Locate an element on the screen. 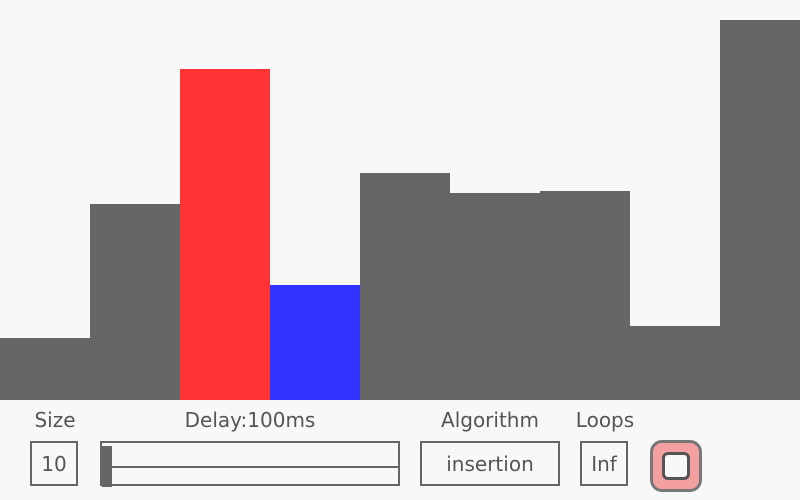 Image resolution: width=800 pixels, height=500 pixels. loops-input: Inf is located at coordinates (604, 463).